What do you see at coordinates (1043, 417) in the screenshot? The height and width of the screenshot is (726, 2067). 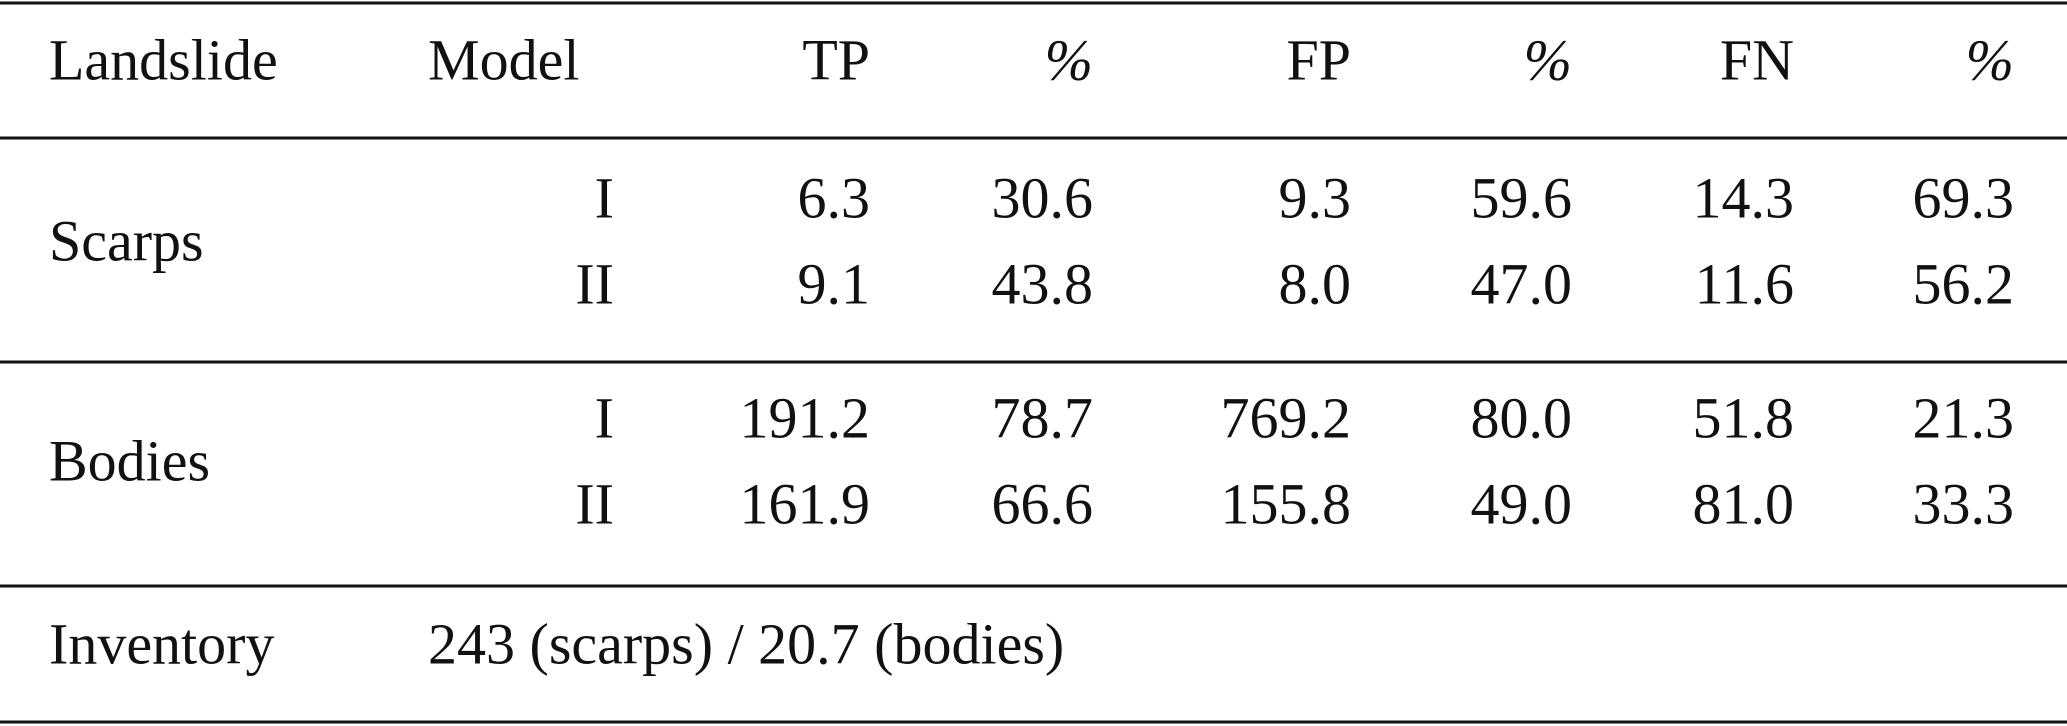 I see `cell: 78.7` at bounding box center [1043, 417].